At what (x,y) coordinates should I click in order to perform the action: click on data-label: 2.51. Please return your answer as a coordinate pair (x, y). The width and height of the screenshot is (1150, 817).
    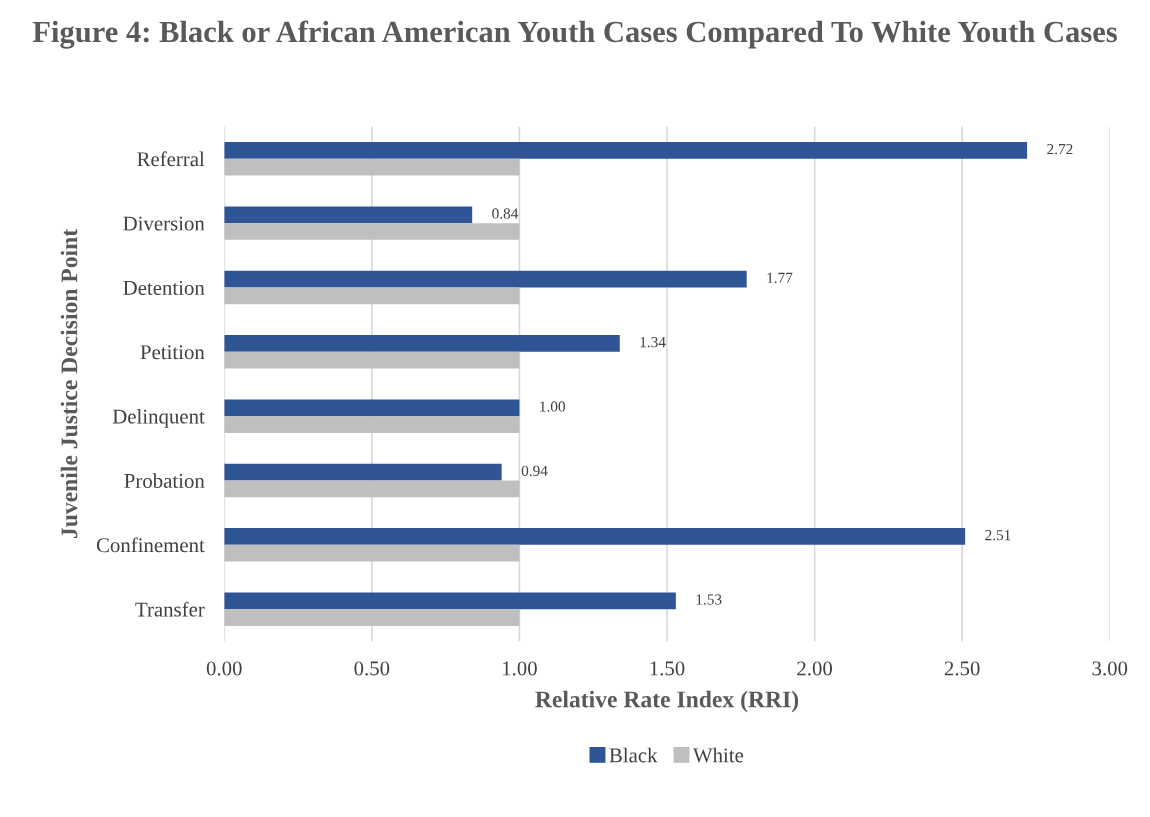
    Looking at the image, I should click on (998, 535).